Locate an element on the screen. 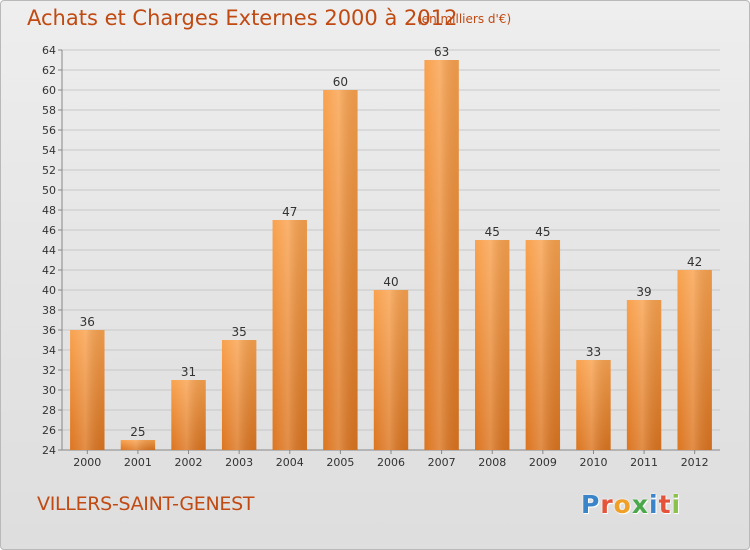 The image size is (750, 550). y-tick-label: 28 is located at coordinates (49, 410).